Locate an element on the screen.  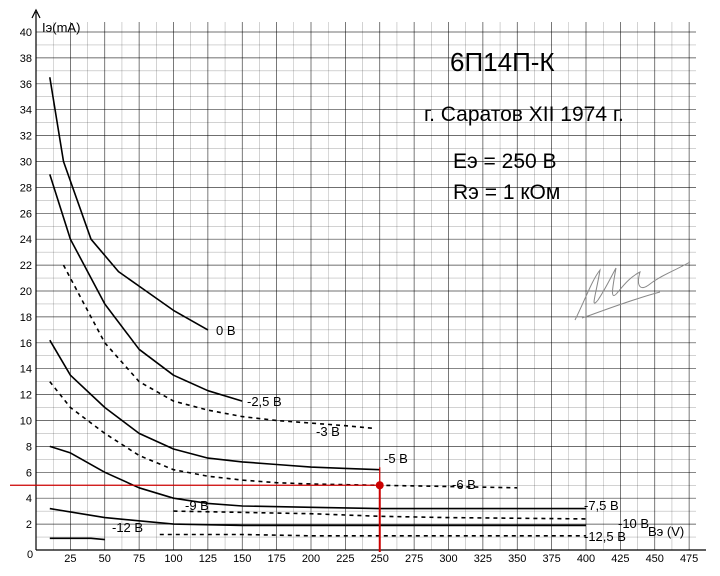
chart-title: 6П14П-К is located at coordinates (502, 62).